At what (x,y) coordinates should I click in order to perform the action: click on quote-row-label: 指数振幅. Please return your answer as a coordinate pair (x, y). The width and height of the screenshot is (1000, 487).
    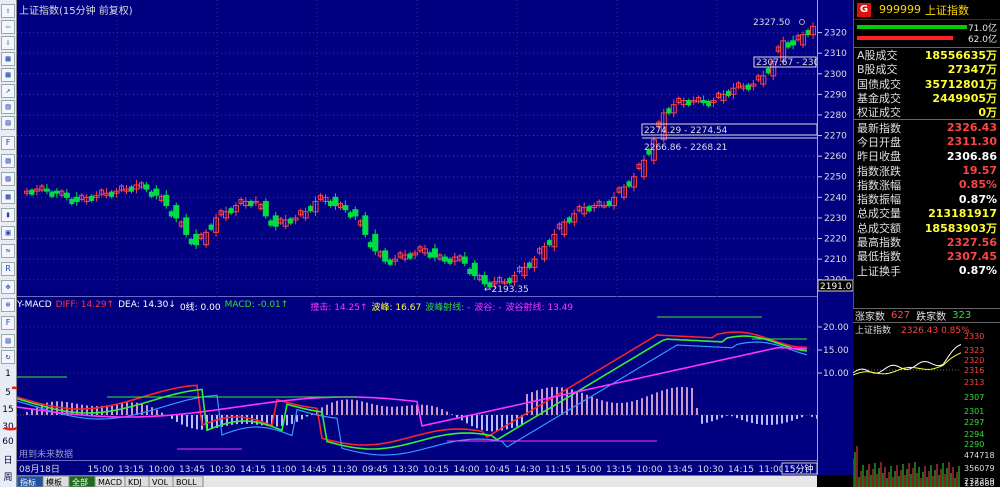
    Looking at the image, I should click on (879, 200).